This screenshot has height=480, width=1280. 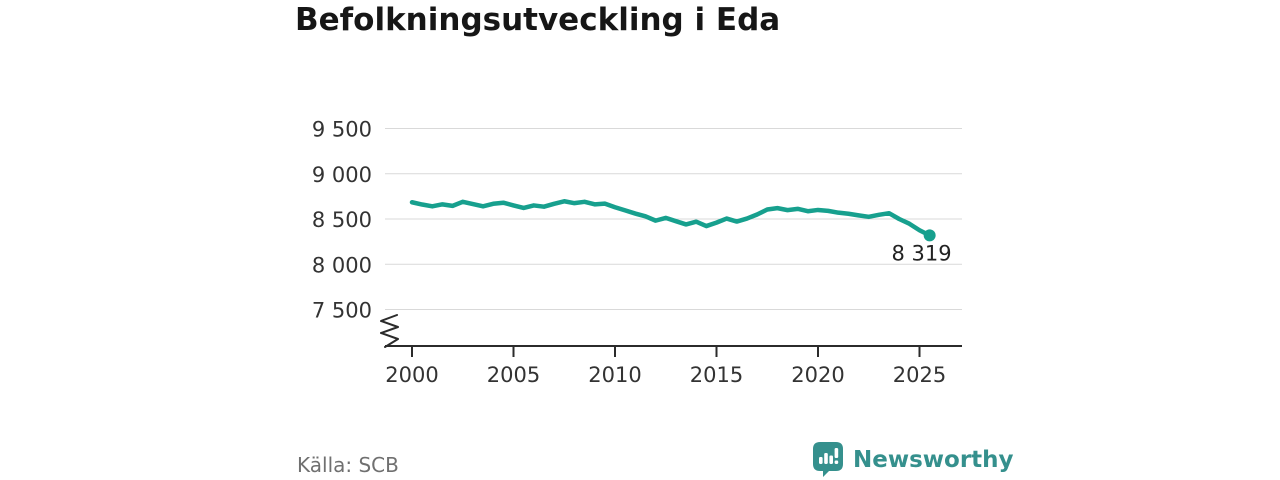 I want to click on y-axis-tick-label: 9 000, so click(x=342, y=175).